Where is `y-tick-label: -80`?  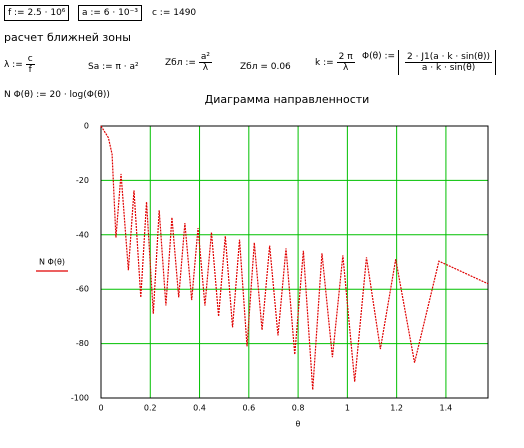 y-tick-label: -80 is located at coordinates (82, 343).